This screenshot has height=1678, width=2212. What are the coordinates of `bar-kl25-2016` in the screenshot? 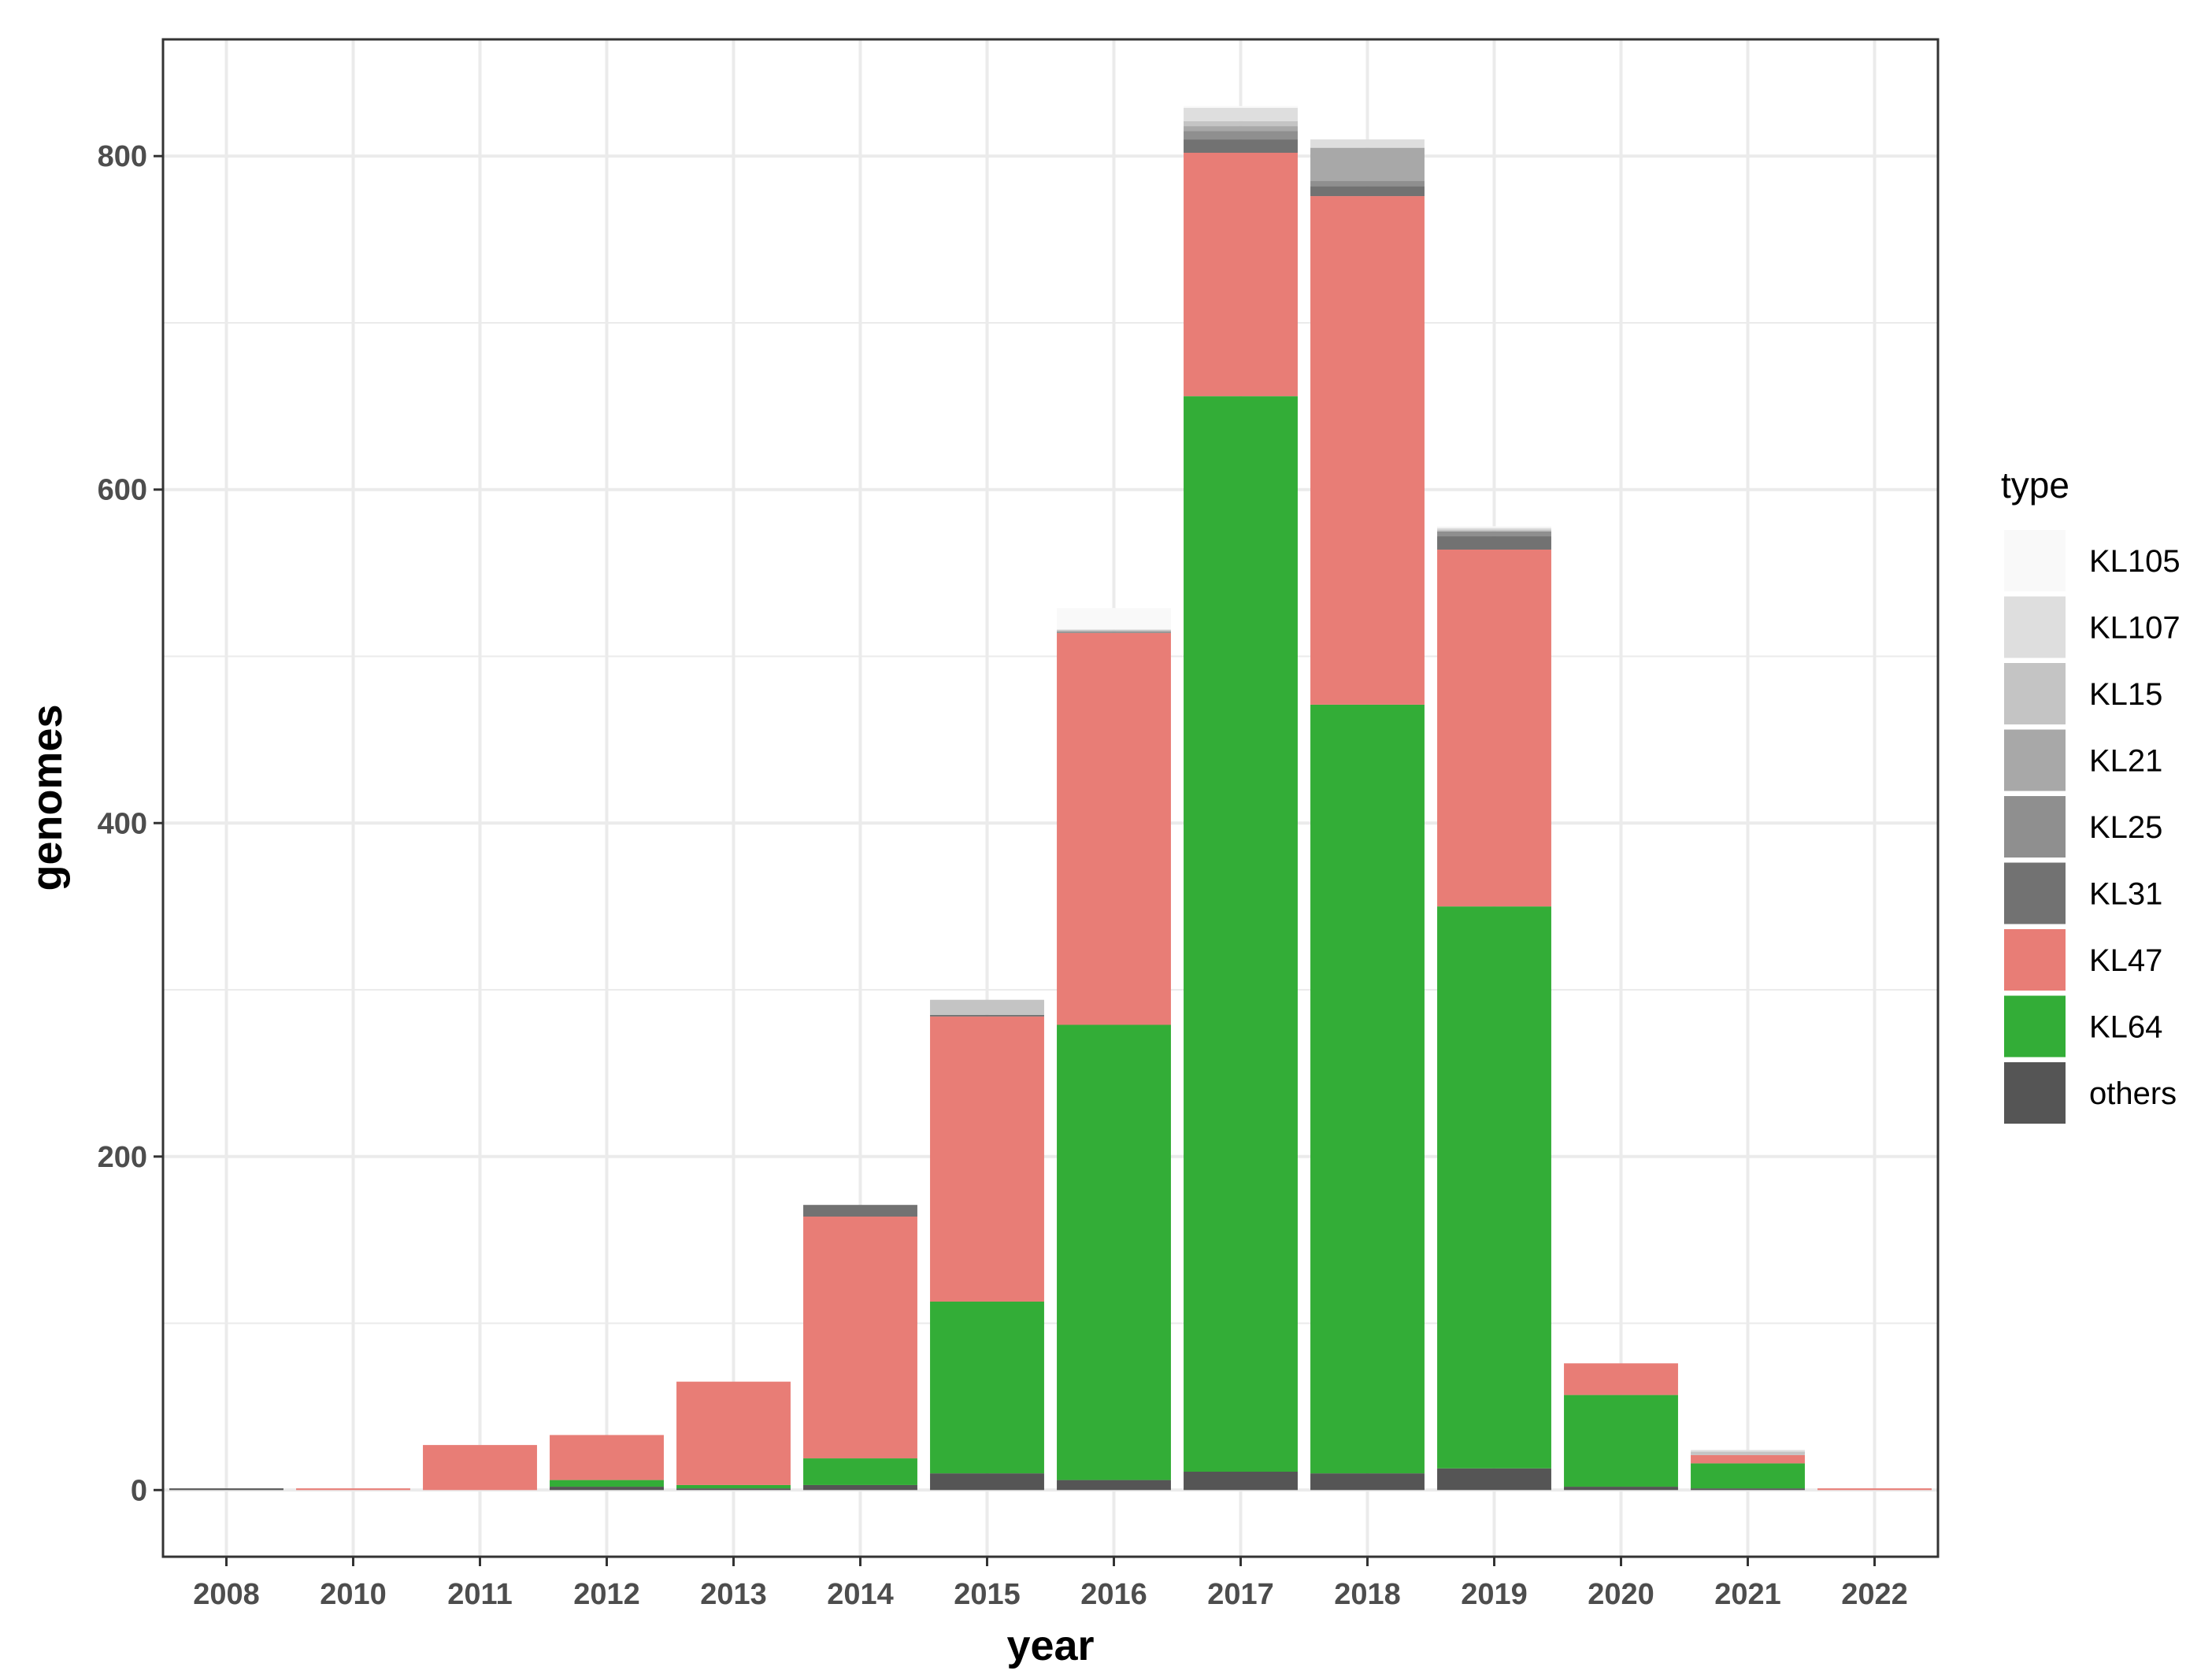 It's located at (1114, 632).